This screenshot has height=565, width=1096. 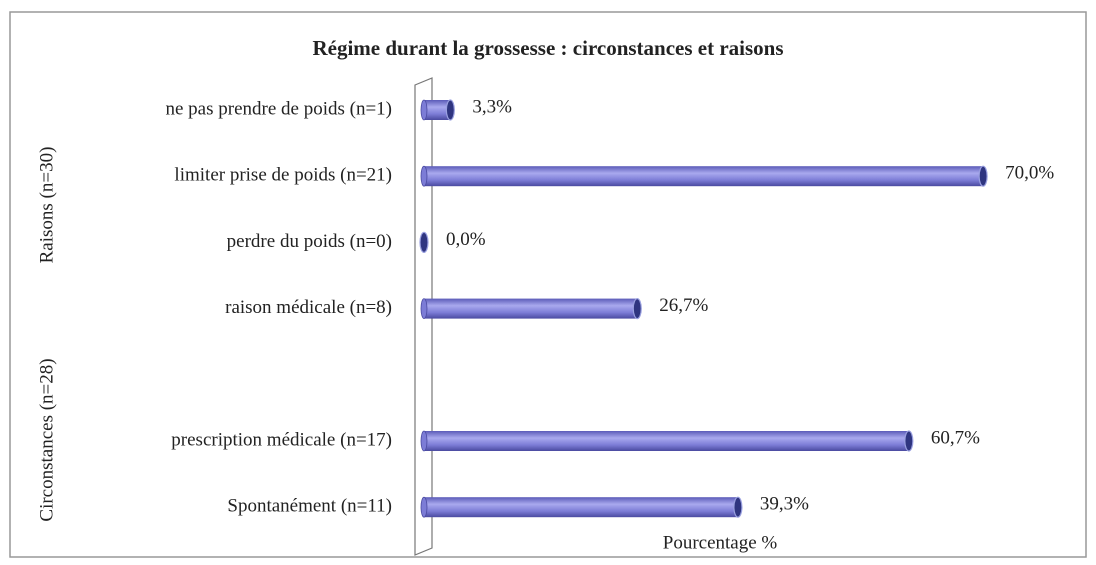 What do you see at coordinates (1029, 173) in the screenshot?
I see `value-label: 70,0%` at bounding box center [1029, 173].